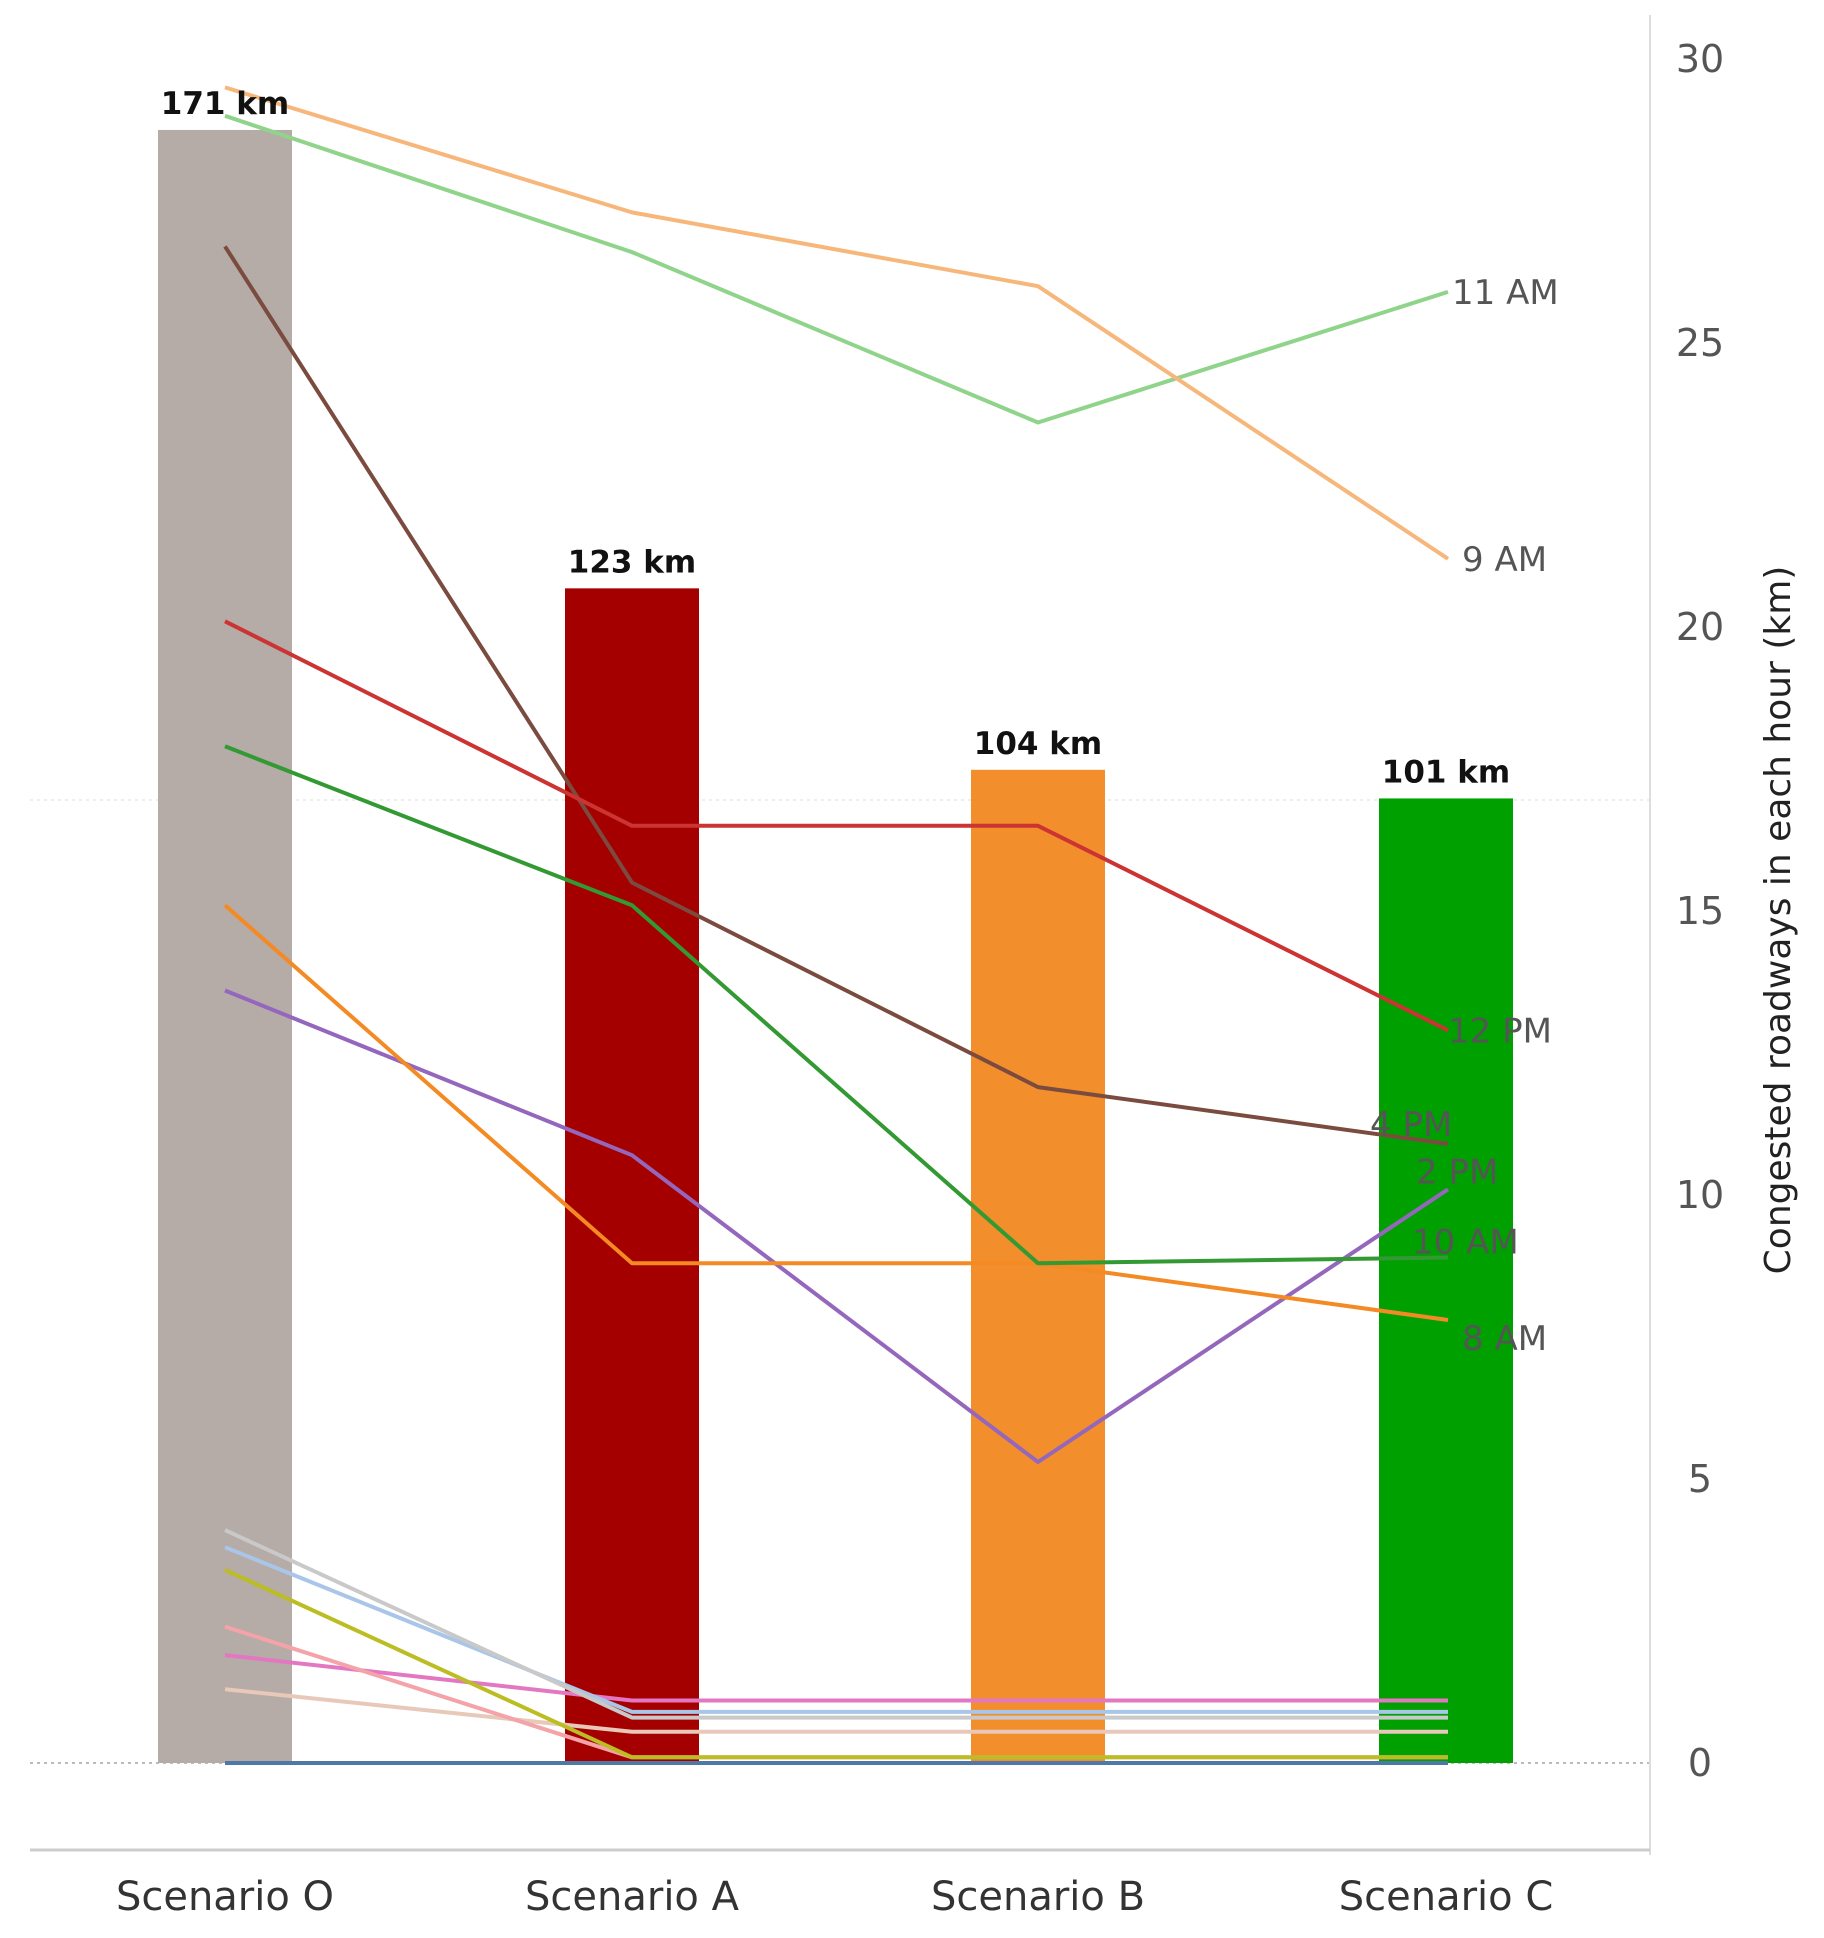 The image size is (1824, 1938). Describe the element at coordinates (1457, 1172) in the screenshot. I see `series-label-2-pm: 2 PM` at that location.